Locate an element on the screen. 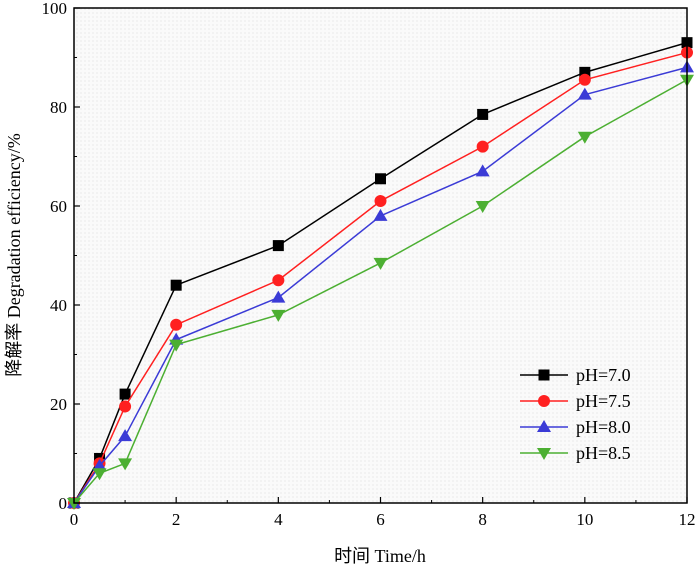 Image resolution: width=700 pixels, height=570 pixels. x-tick-label: 2 is located at coordinates (176, 519).